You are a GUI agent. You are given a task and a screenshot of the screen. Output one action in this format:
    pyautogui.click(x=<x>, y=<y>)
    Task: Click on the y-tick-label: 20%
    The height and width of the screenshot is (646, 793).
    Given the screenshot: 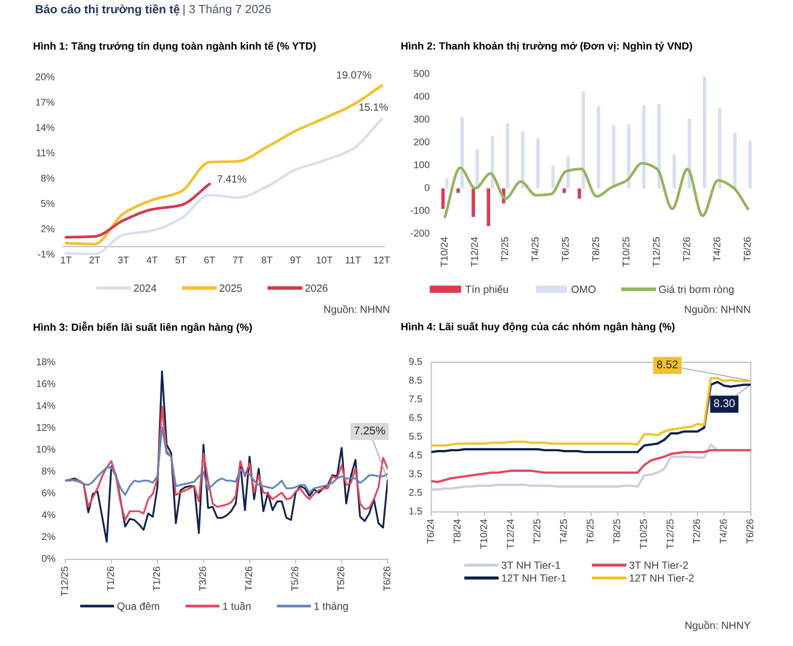 What is the action you would take?
    pyautogui.click(x=45, y=76)
    